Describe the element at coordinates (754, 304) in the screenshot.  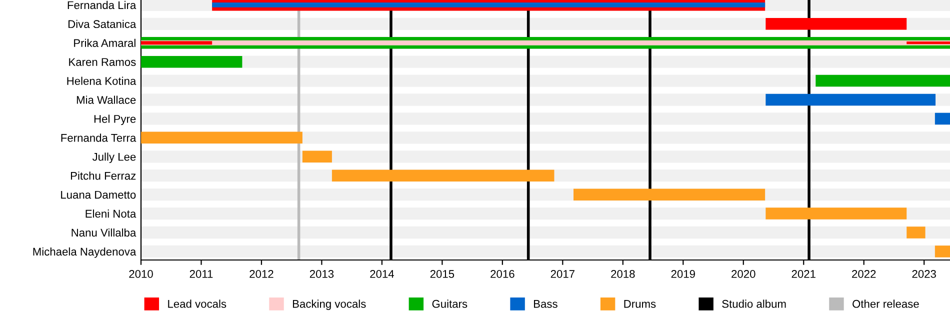
I see `legend-label: Studio album` at that location.